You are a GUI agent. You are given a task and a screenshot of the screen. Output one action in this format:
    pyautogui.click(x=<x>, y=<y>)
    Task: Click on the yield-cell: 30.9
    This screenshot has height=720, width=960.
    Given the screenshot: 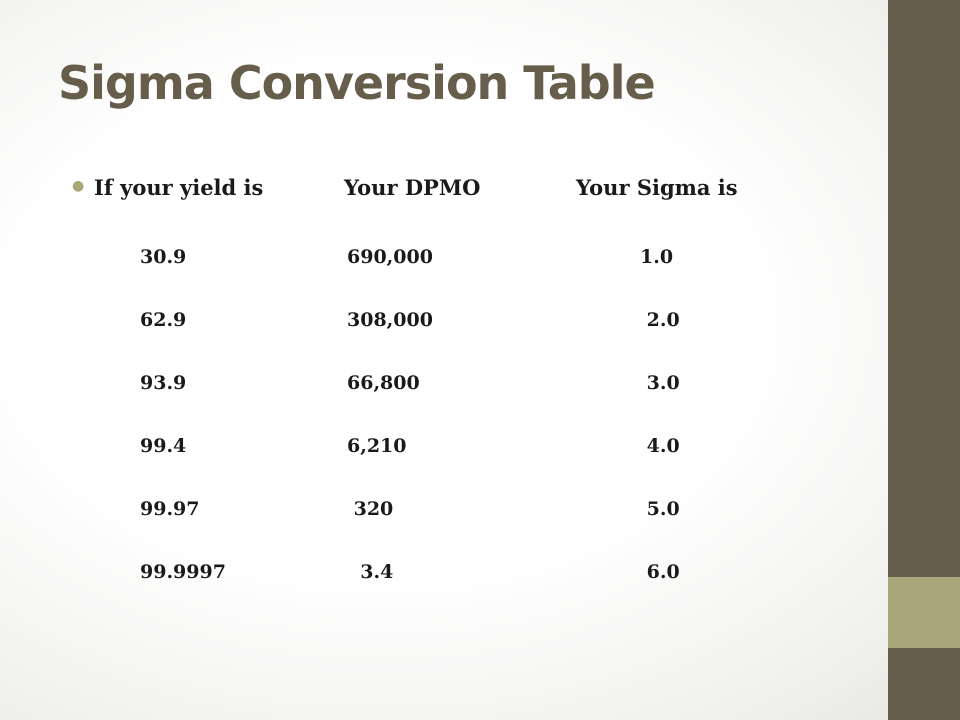 What is the action you would take?
    pyautogui.click(x=163, y=257)
    